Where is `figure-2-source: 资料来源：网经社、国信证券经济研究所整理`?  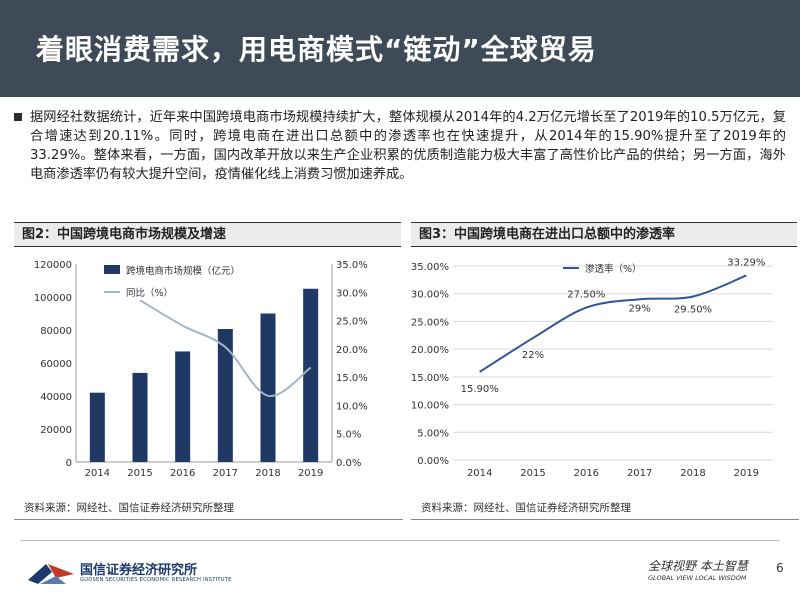 figure-2-source: 资料来源：网经社、国信证券经济研究所整理 is located at coordinates (208, 508).